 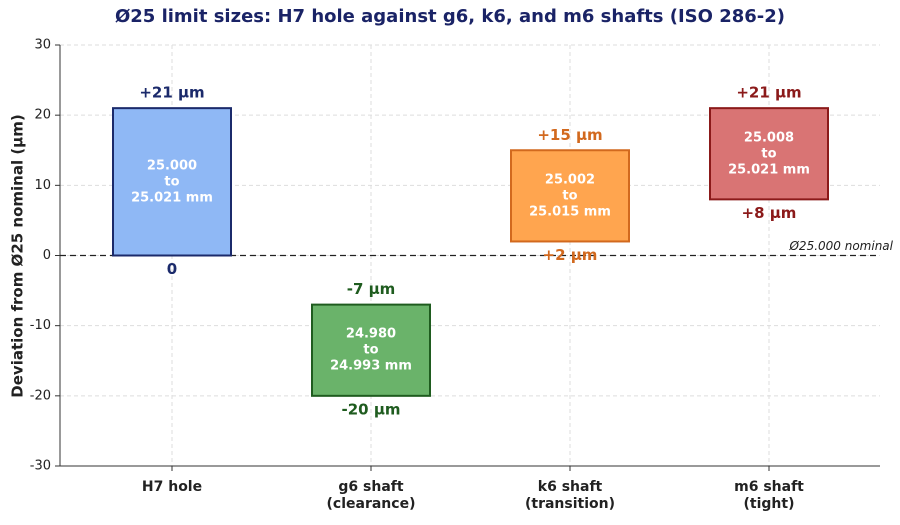 What do you see at coordinates (569, 135) in the screenshot?
I see `upper-label: +15 µm` at bounding box center [569, 135].